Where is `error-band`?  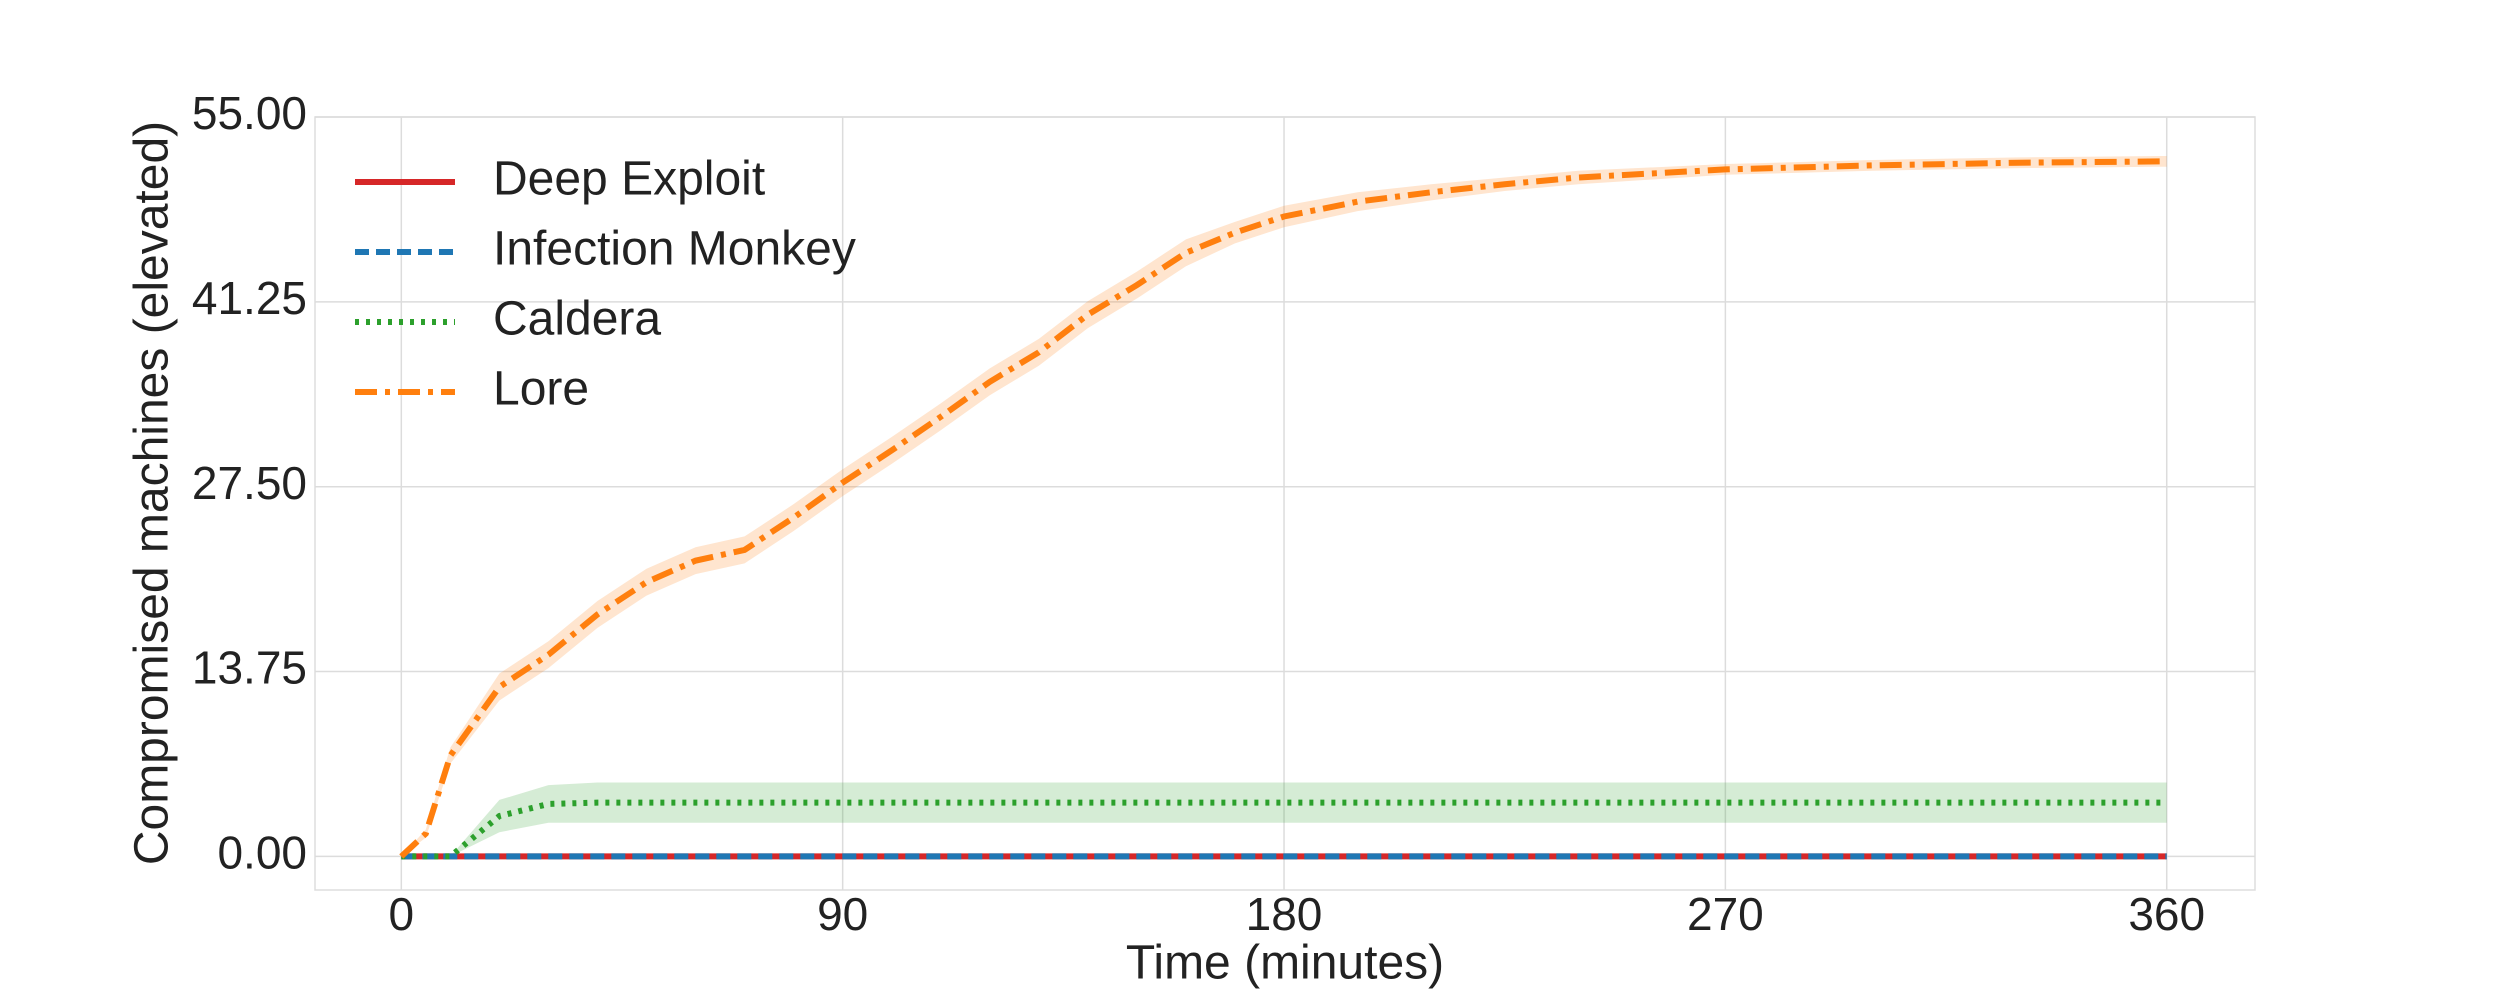
error-band is located at coordinates (1284, 819).